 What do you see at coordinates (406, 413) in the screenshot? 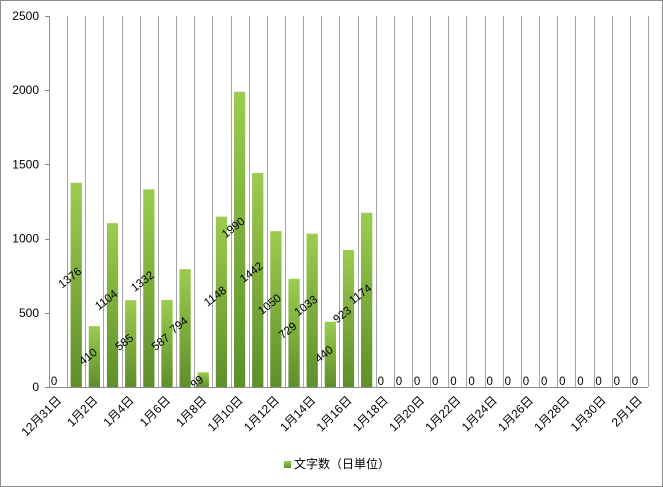
I see `x-tick-label: 1月20日` at bounding box center [406, 413].